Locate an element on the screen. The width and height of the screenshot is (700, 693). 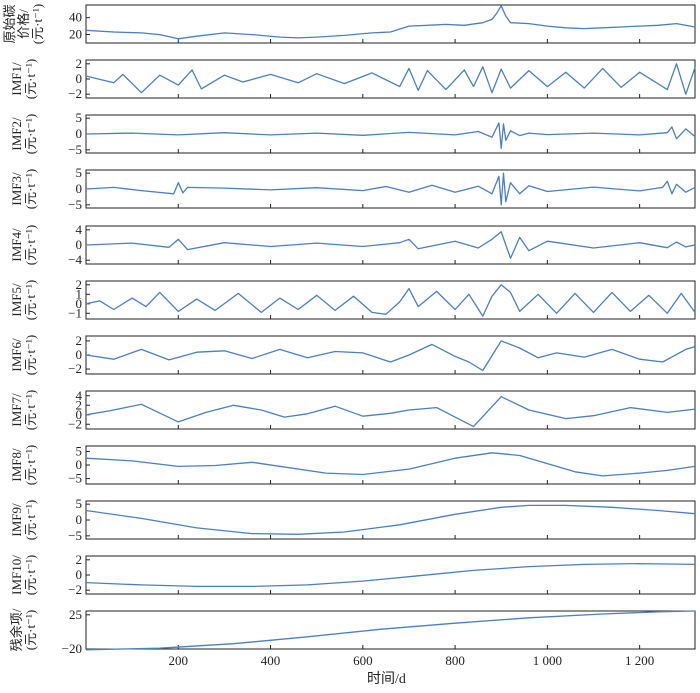
y-tick-label-imf3: 5 is located at coordinates (79, 172).